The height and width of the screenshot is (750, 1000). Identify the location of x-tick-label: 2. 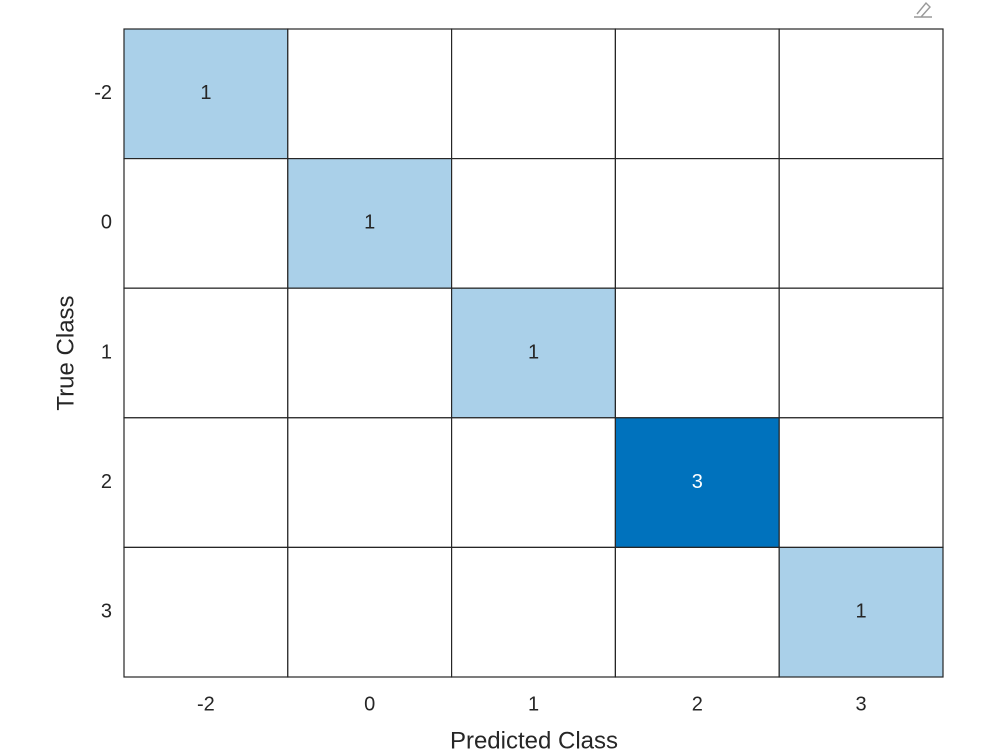
(697, 704).